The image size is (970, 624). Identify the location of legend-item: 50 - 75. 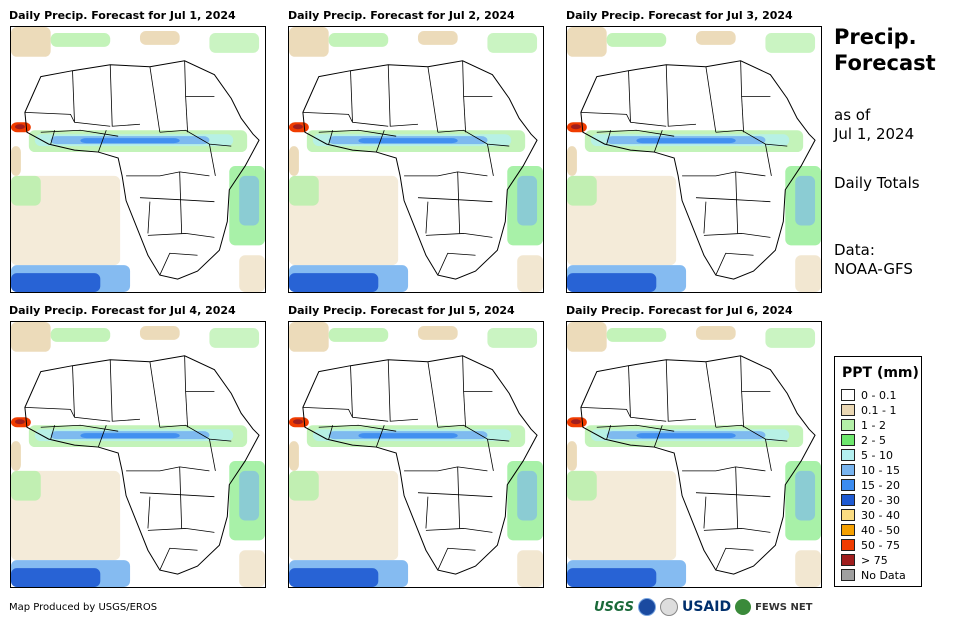
(870, 546).